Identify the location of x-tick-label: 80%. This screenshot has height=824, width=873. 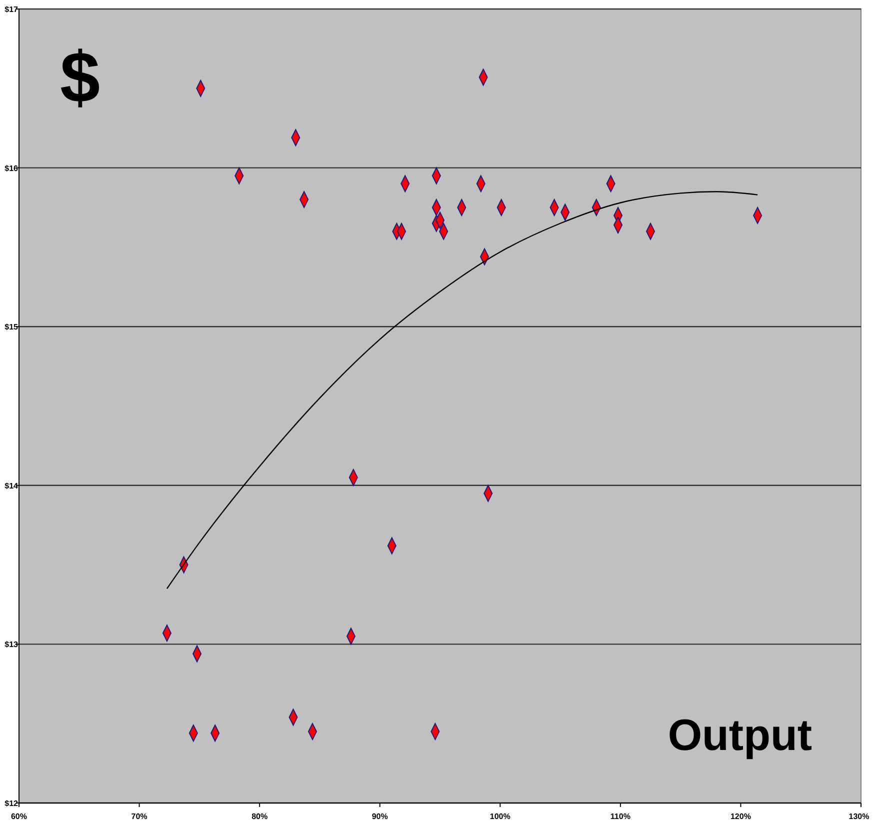
(260, 816).